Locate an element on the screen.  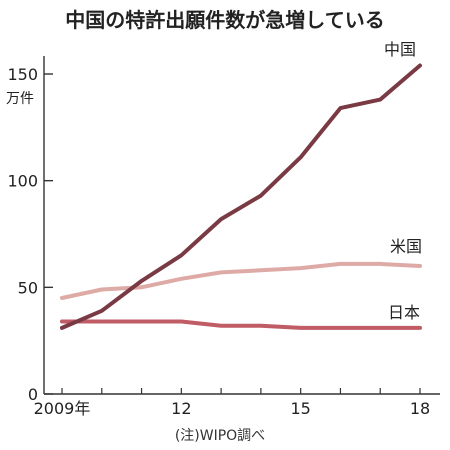
y-tick-label: 0 is located at coordinates (33, 394).